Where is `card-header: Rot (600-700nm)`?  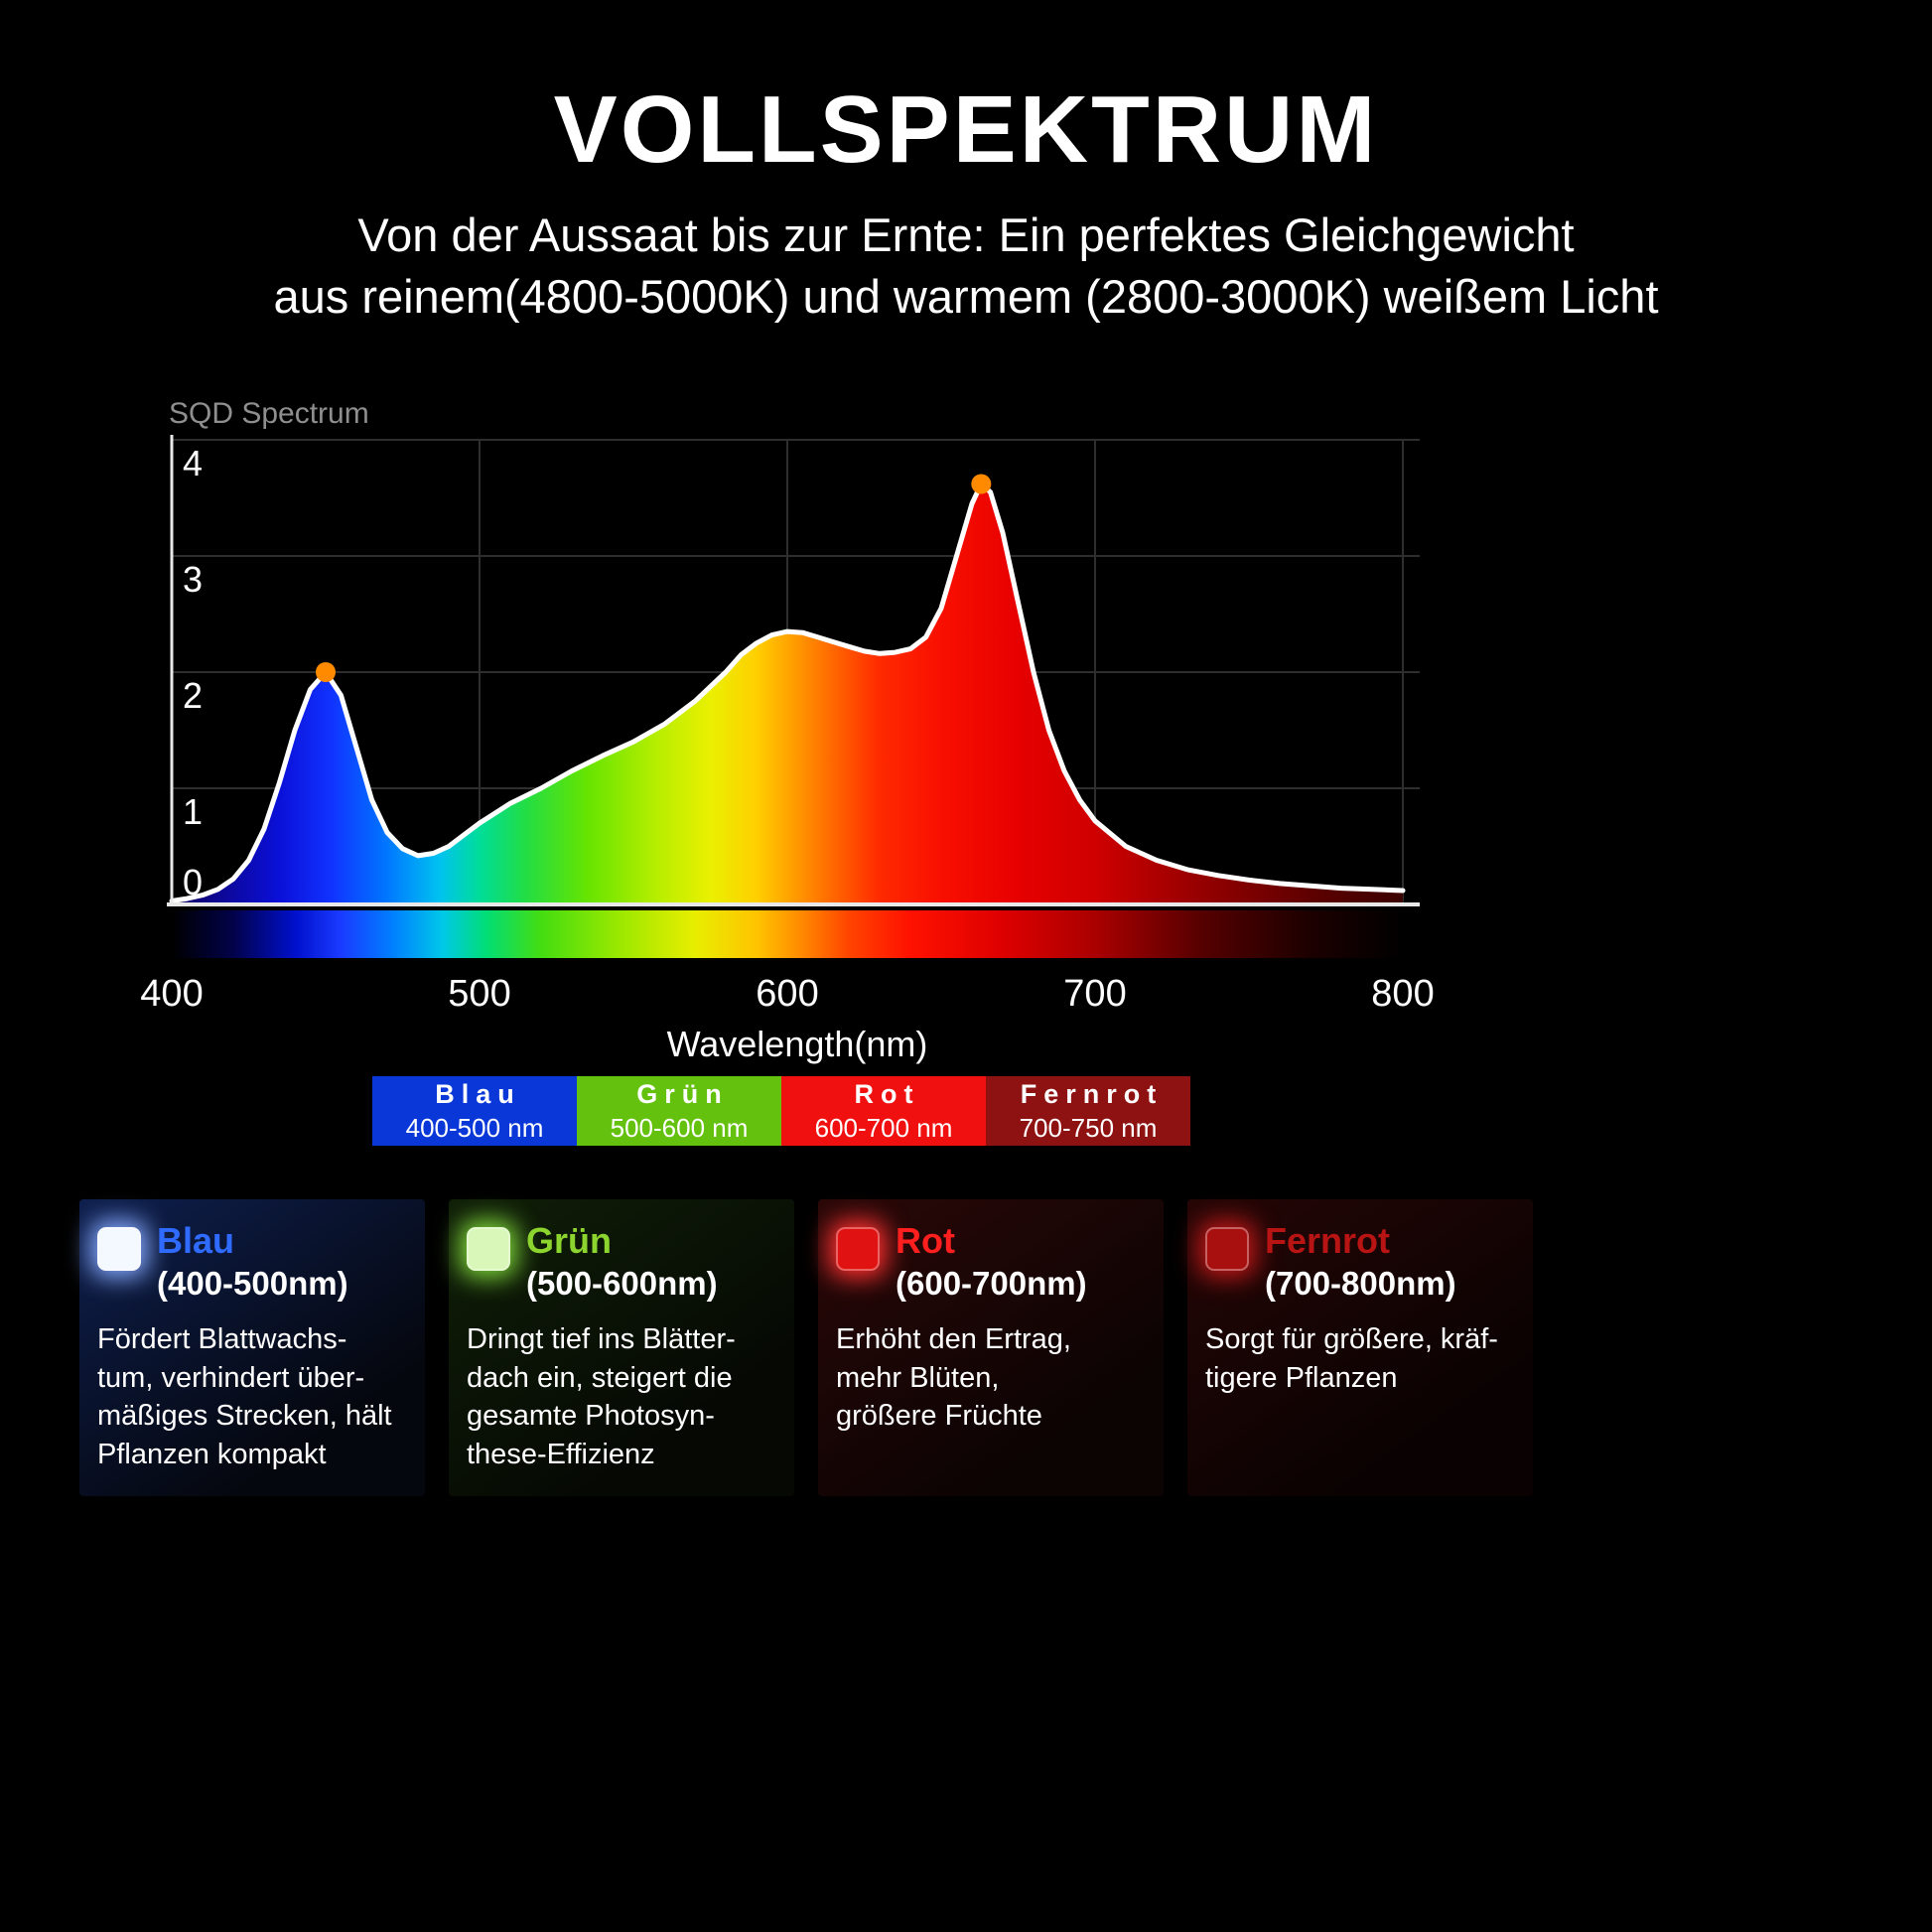 card-header: Rot (600-700nm) is located at coordinates (991, 1262).